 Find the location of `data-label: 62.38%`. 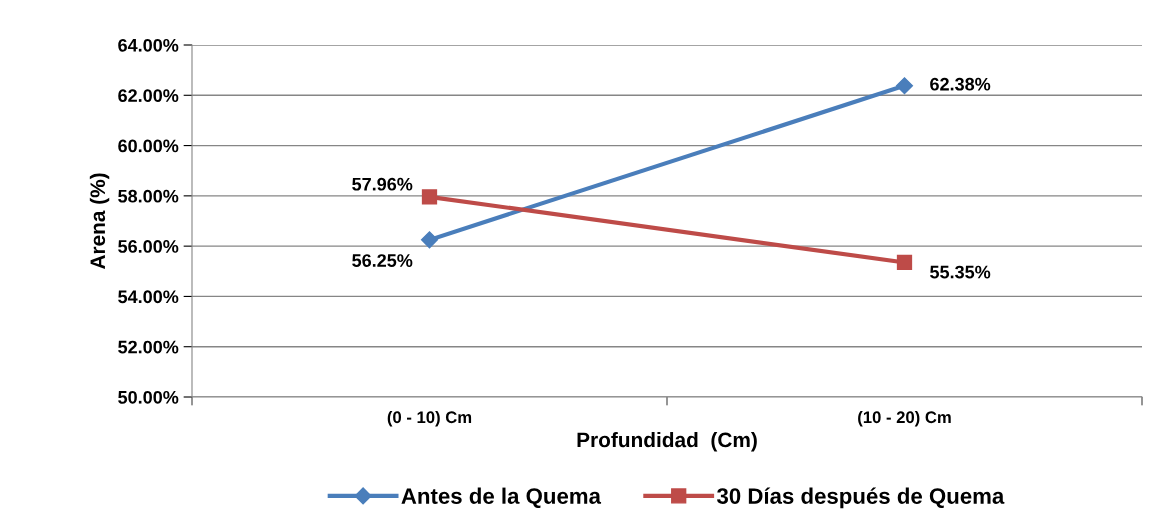

data-label: 62.38% is located at coordinates (960, 84).